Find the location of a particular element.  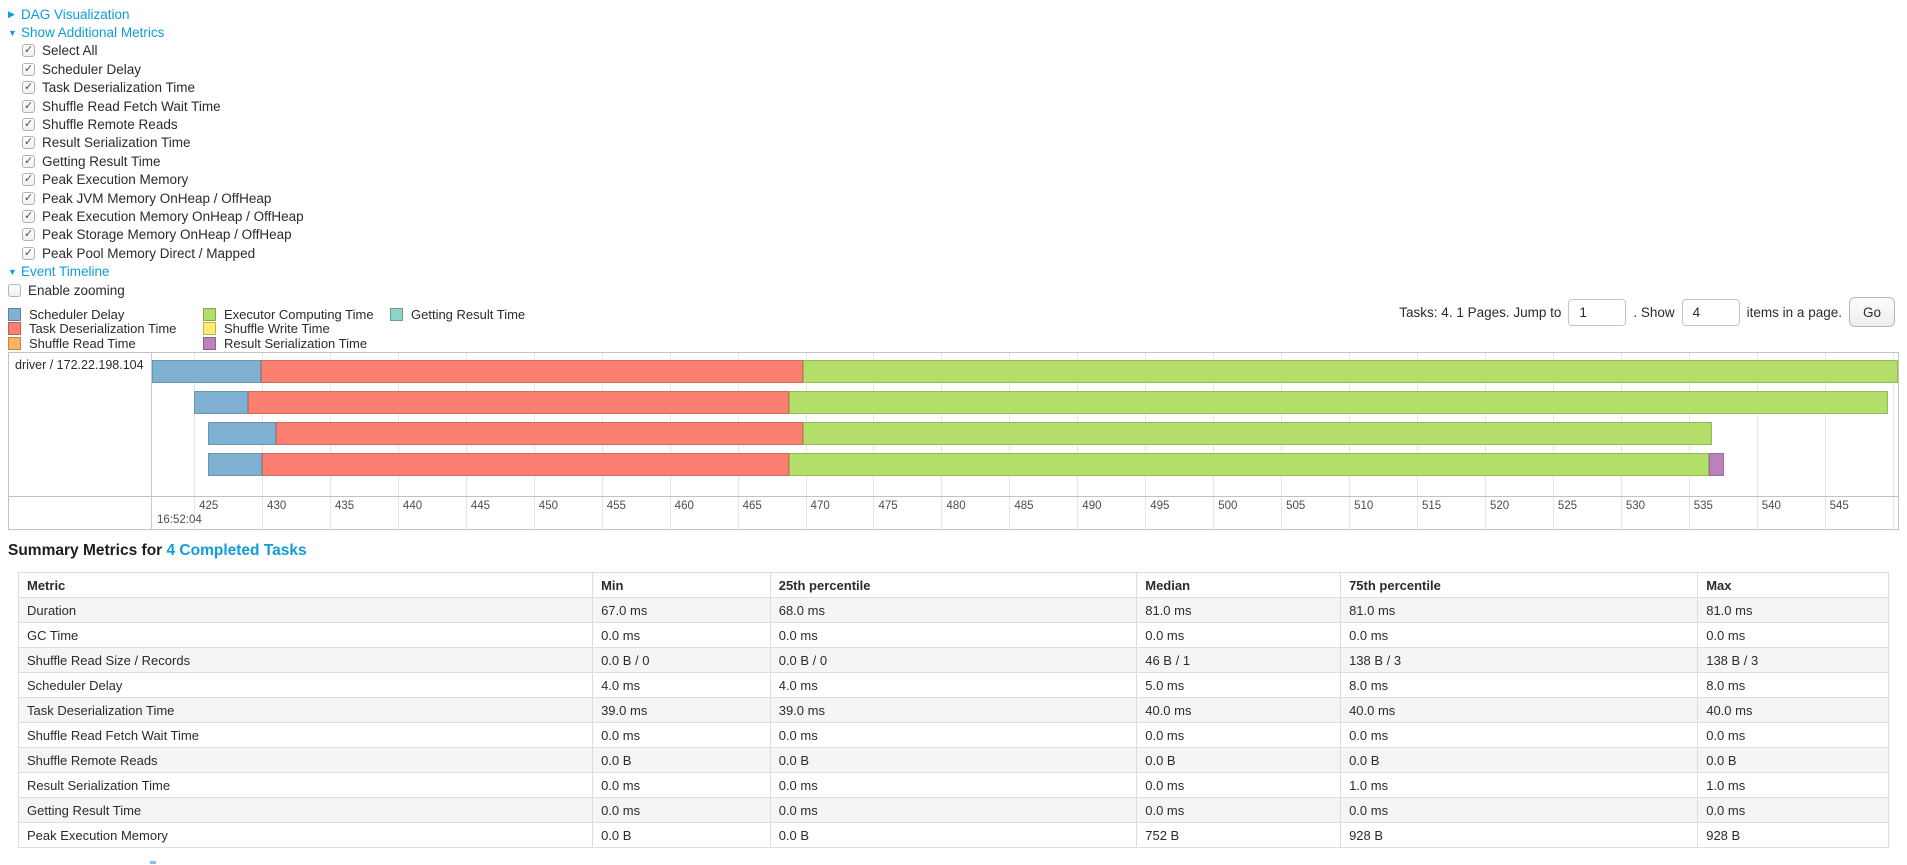

items-per-page-input is located at coordinates (1710, 312).